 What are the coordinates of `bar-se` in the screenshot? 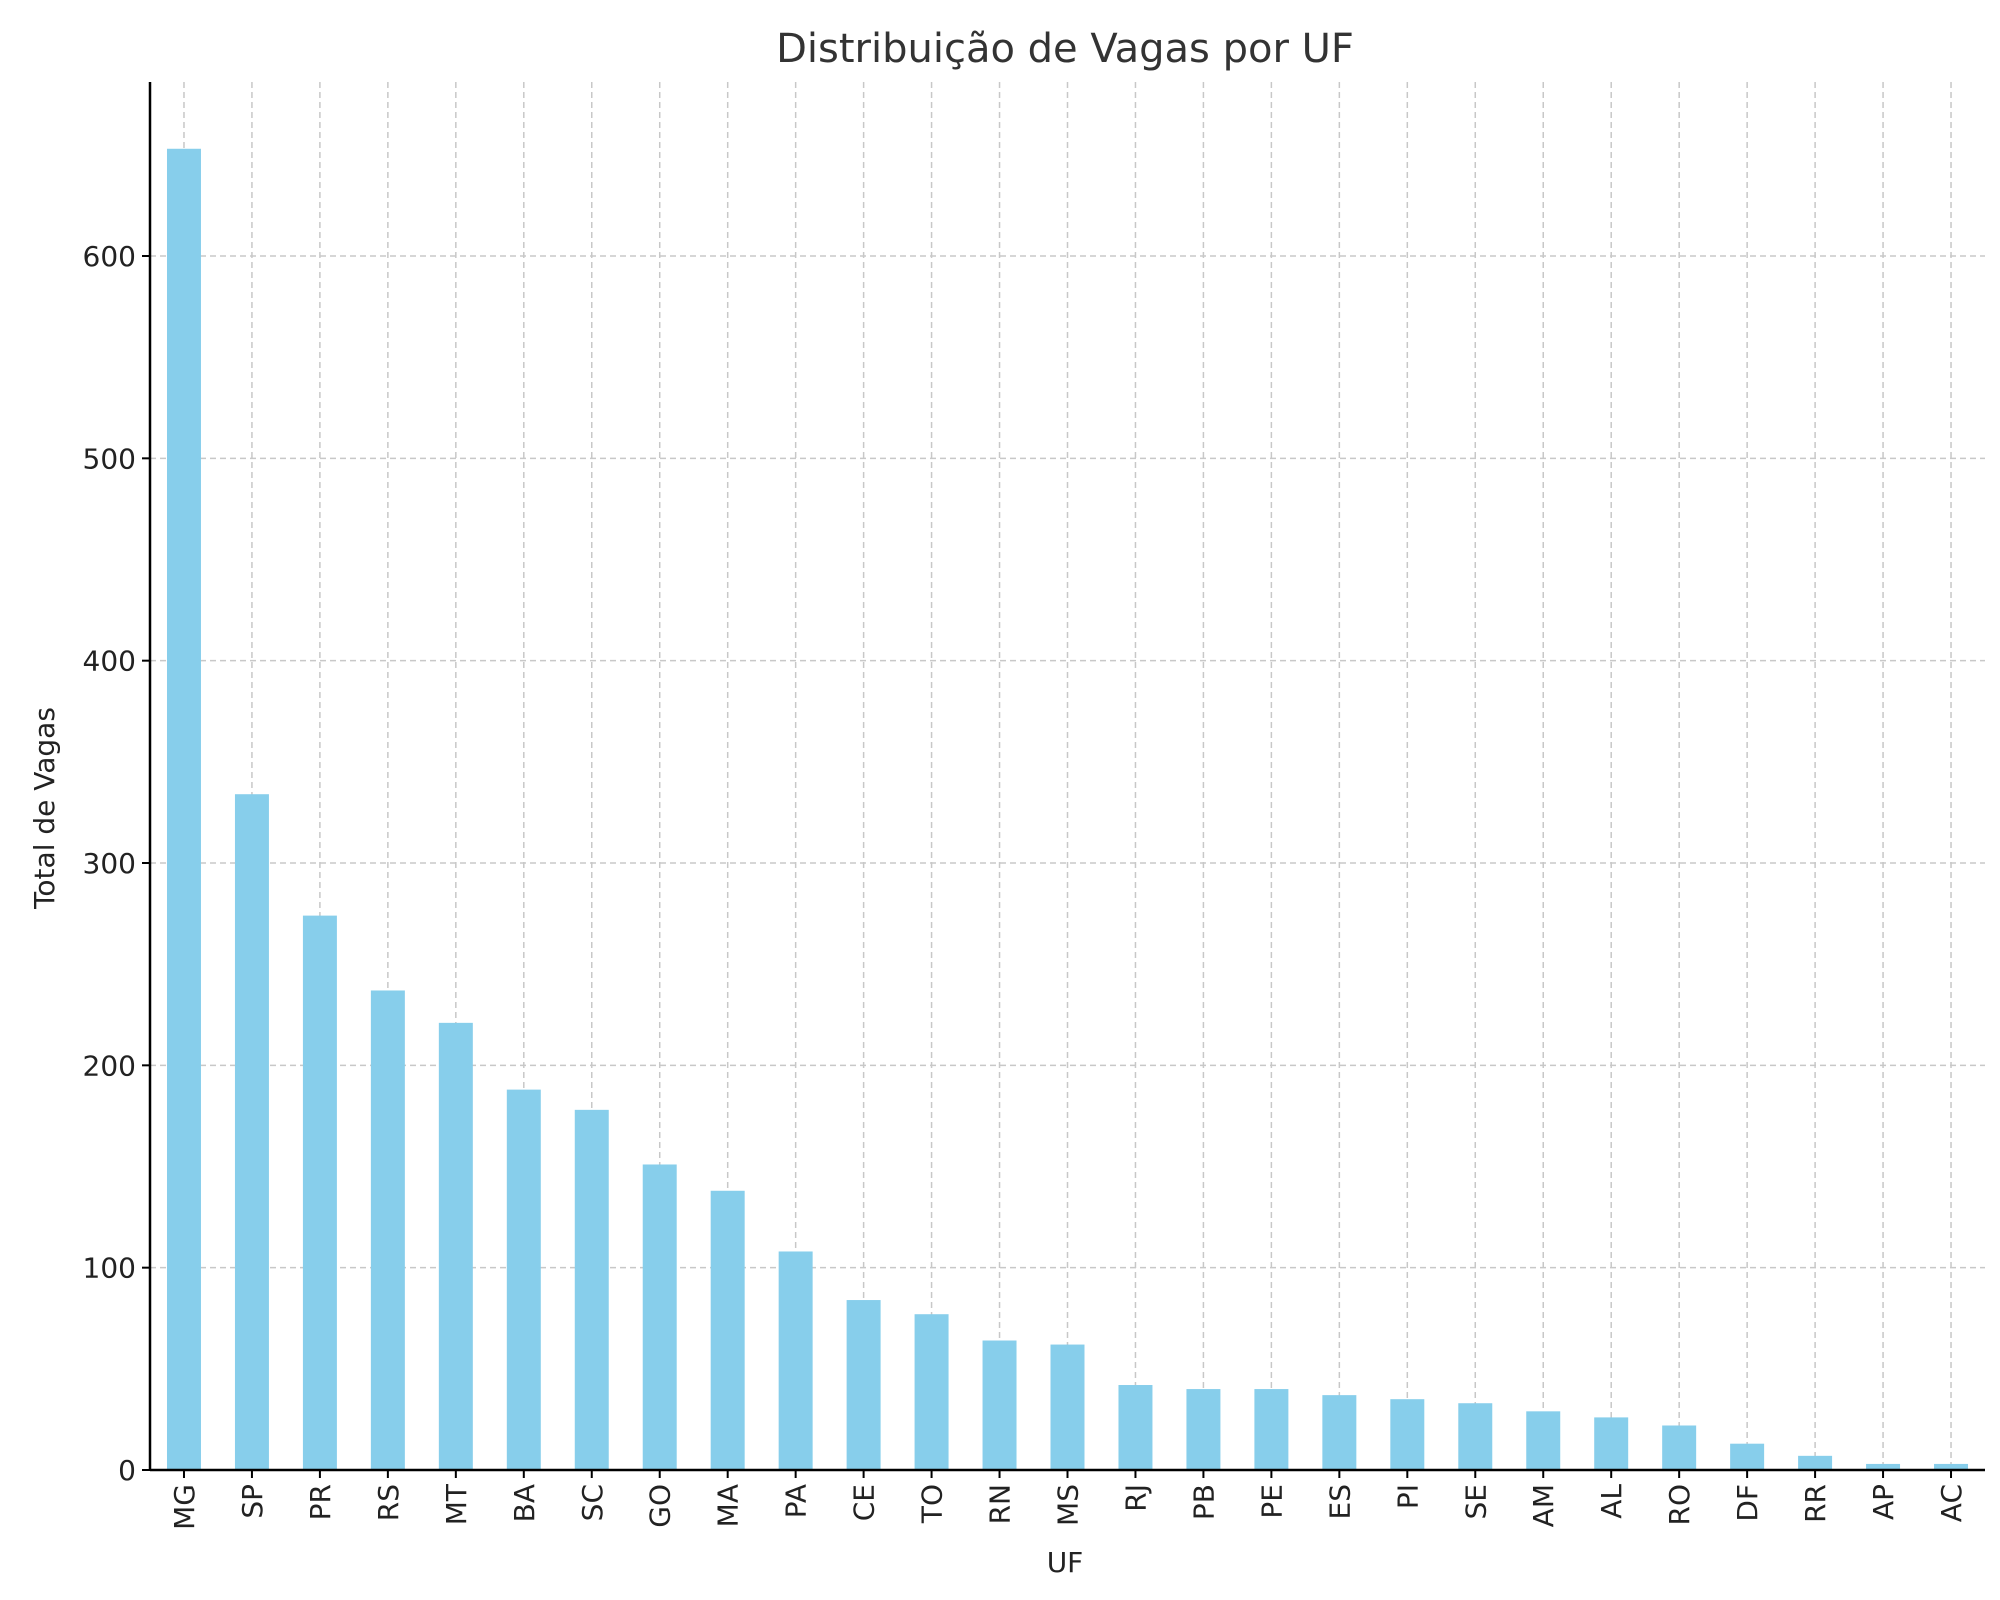 It's located at (1475, 1436).